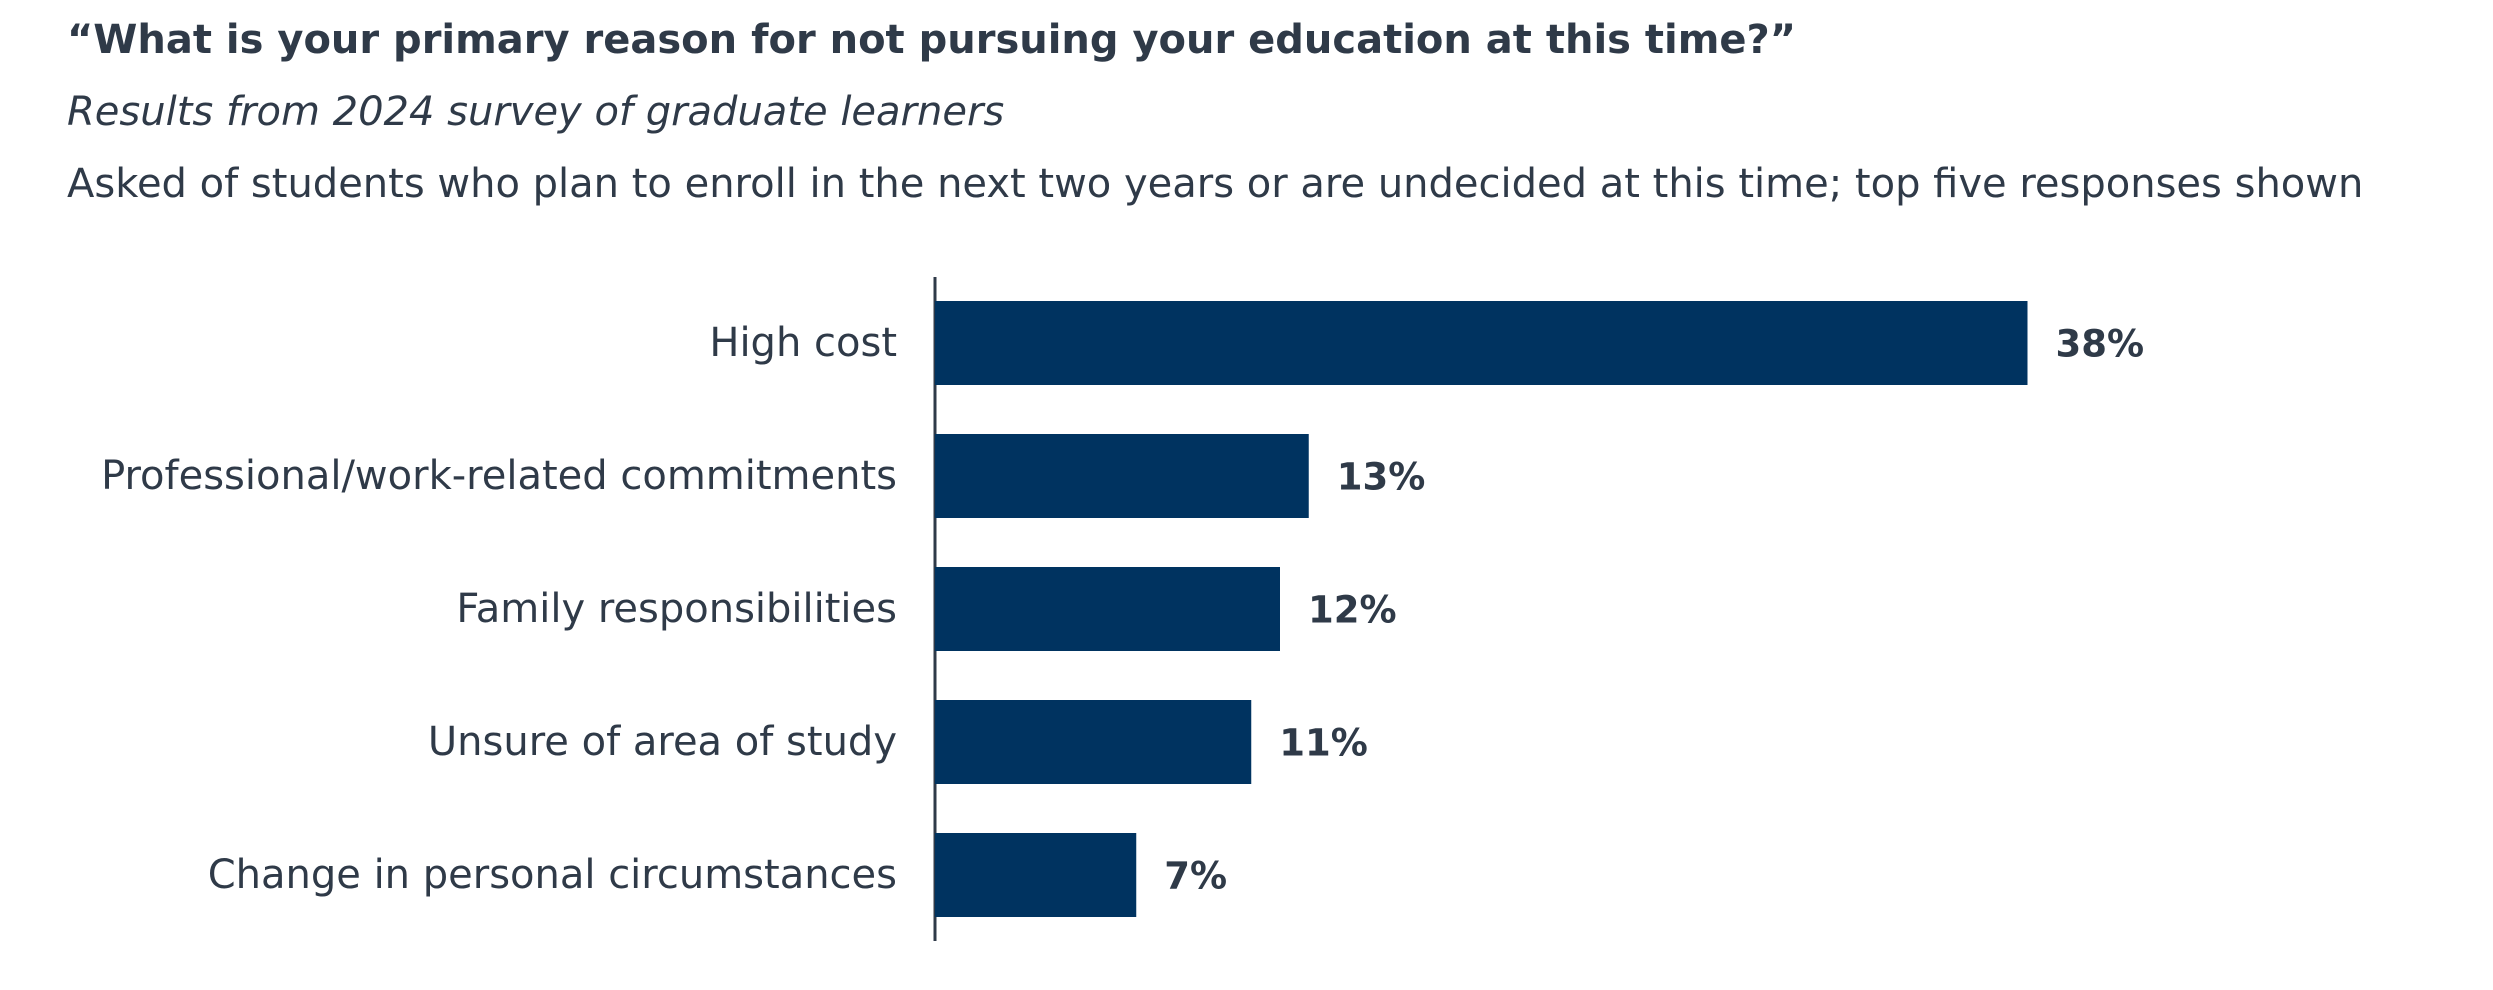  What do you see at coordinates (803, 343) in the screenshot?
I see `category-label: High cost` at bounding box center [803, 343].